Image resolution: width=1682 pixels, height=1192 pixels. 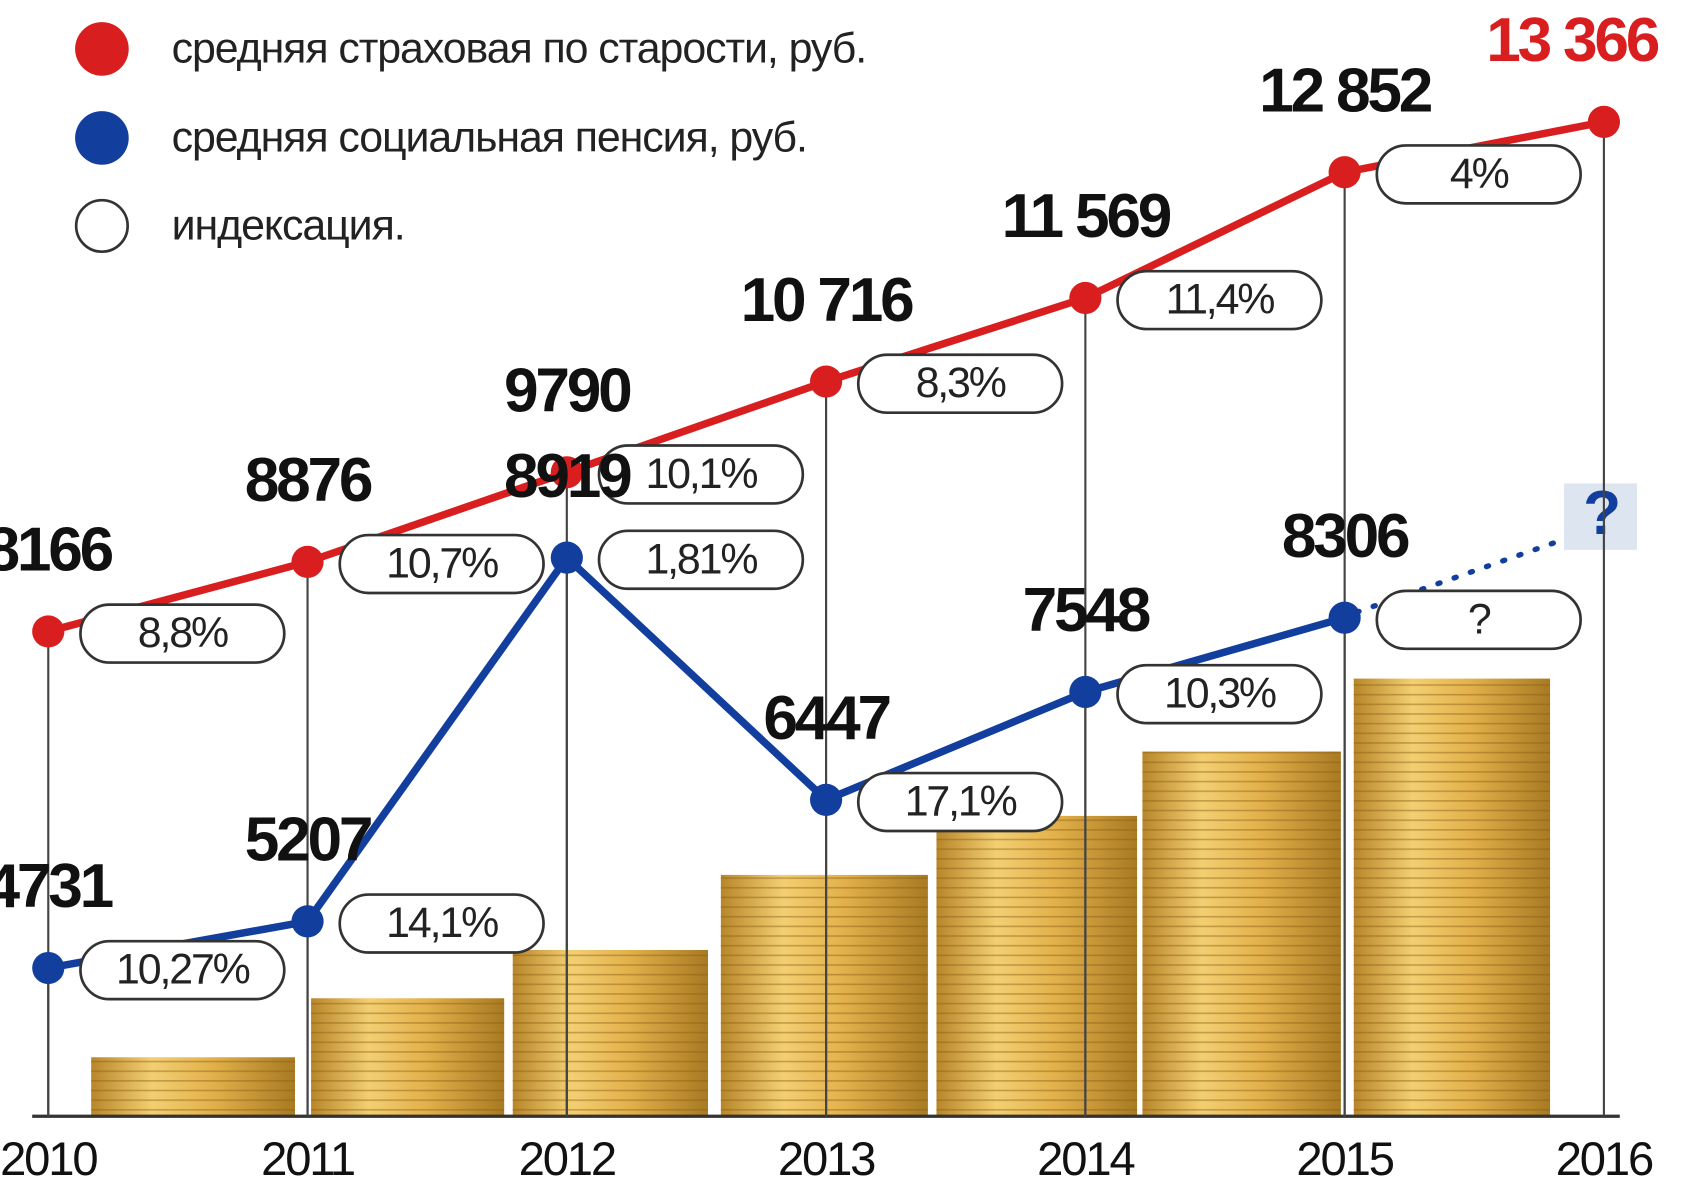 I want to click on x-tick-label: 2015, so click(x=1344, y=1159).